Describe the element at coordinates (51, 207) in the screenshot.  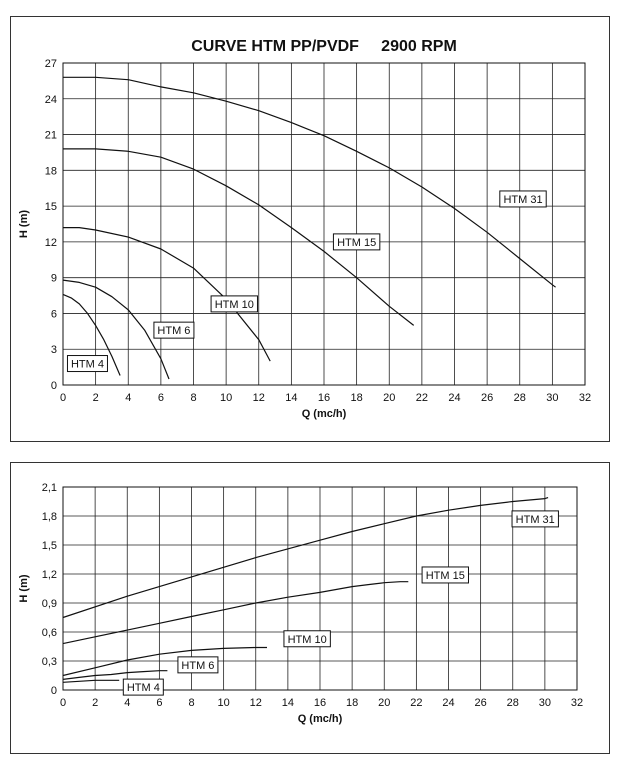
I see `y-tick-label: 15` at that location.